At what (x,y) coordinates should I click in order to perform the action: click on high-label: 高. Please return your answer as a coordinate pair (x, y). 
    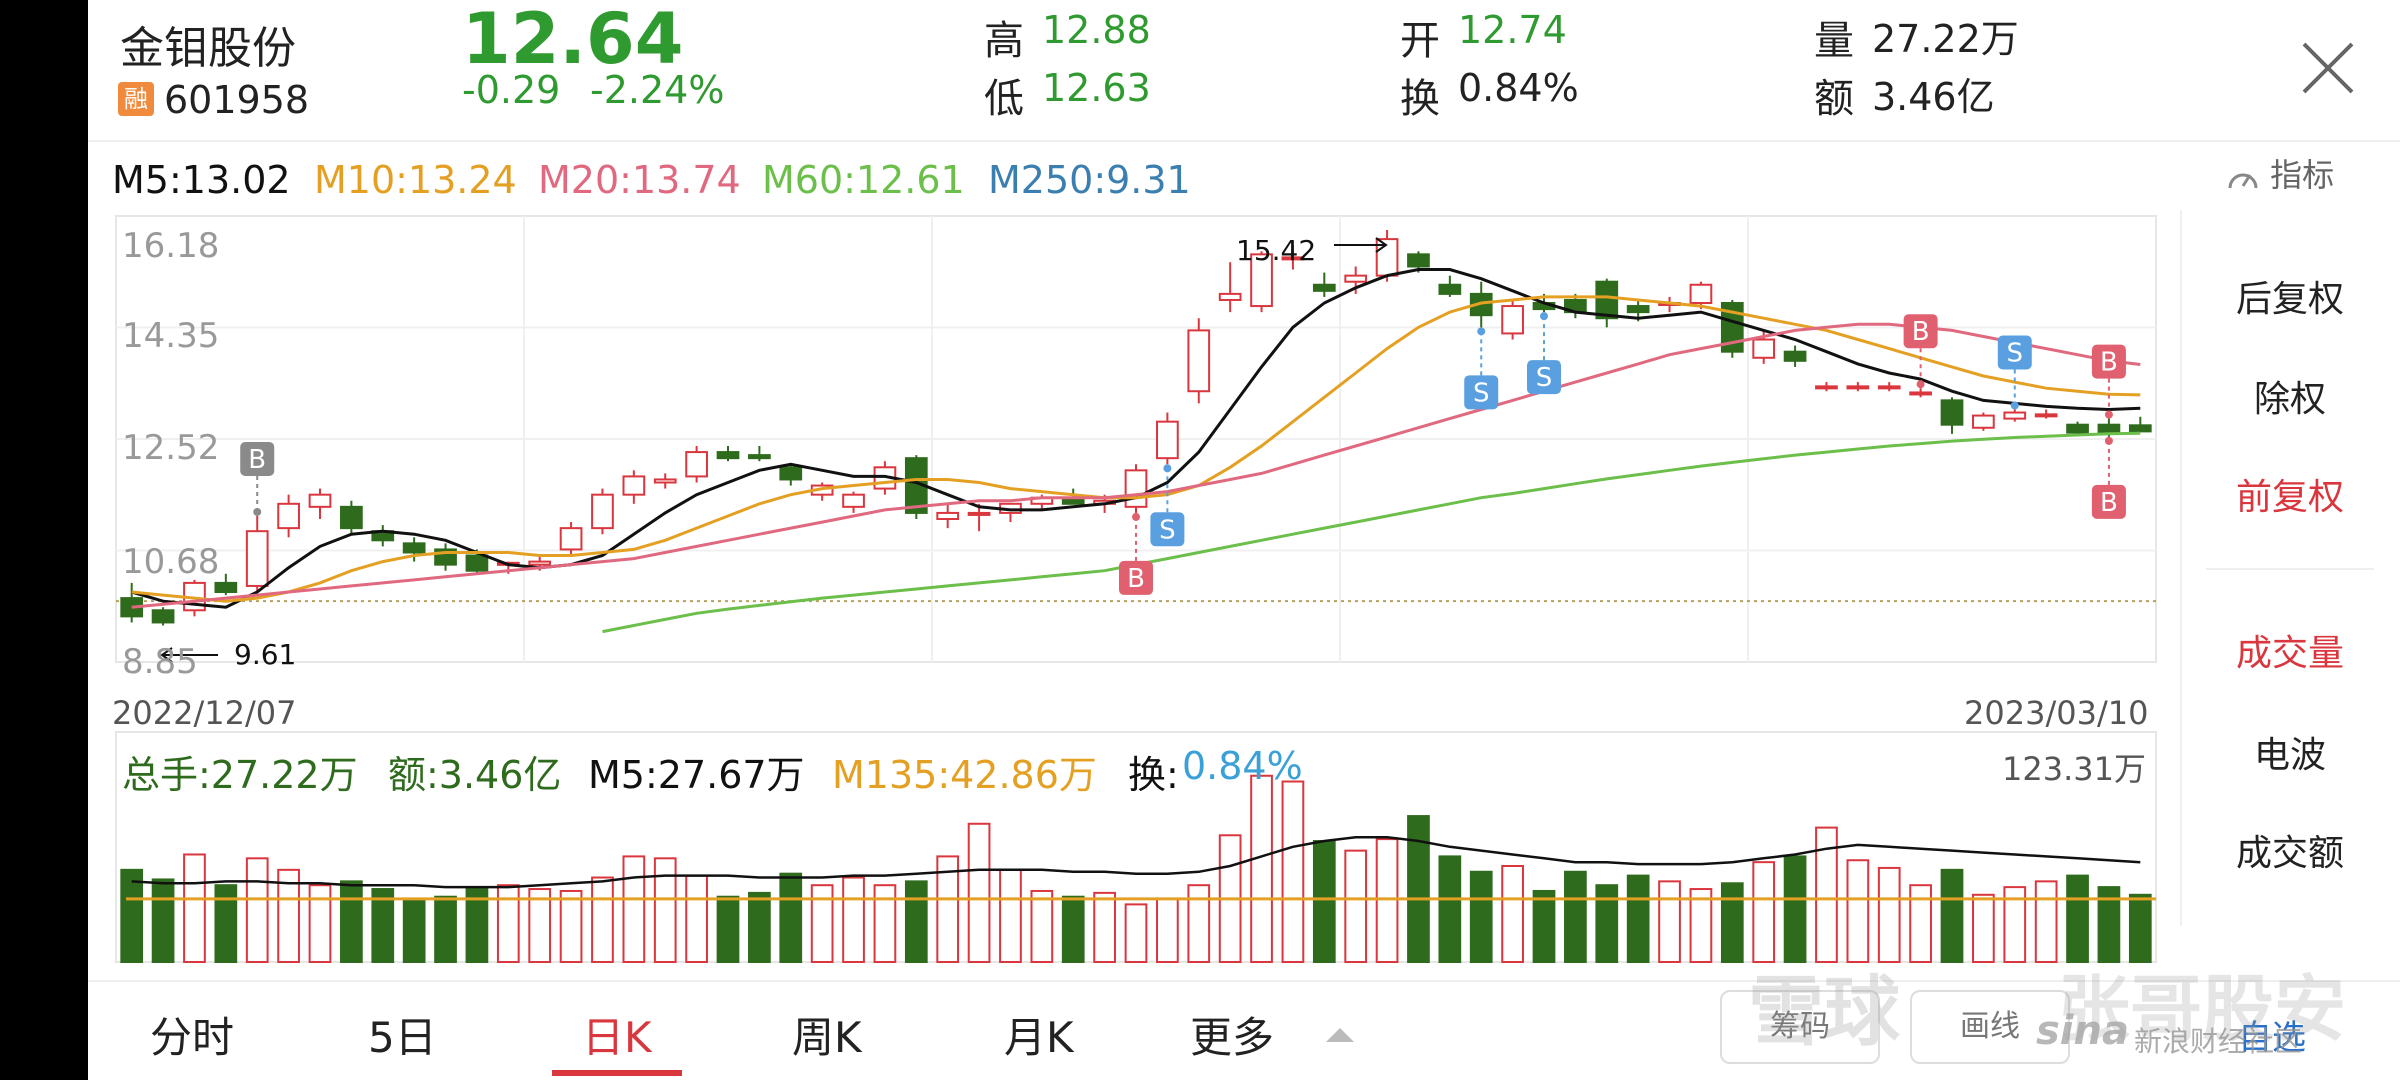
    Looking at the image, I should click on (1004, 41).